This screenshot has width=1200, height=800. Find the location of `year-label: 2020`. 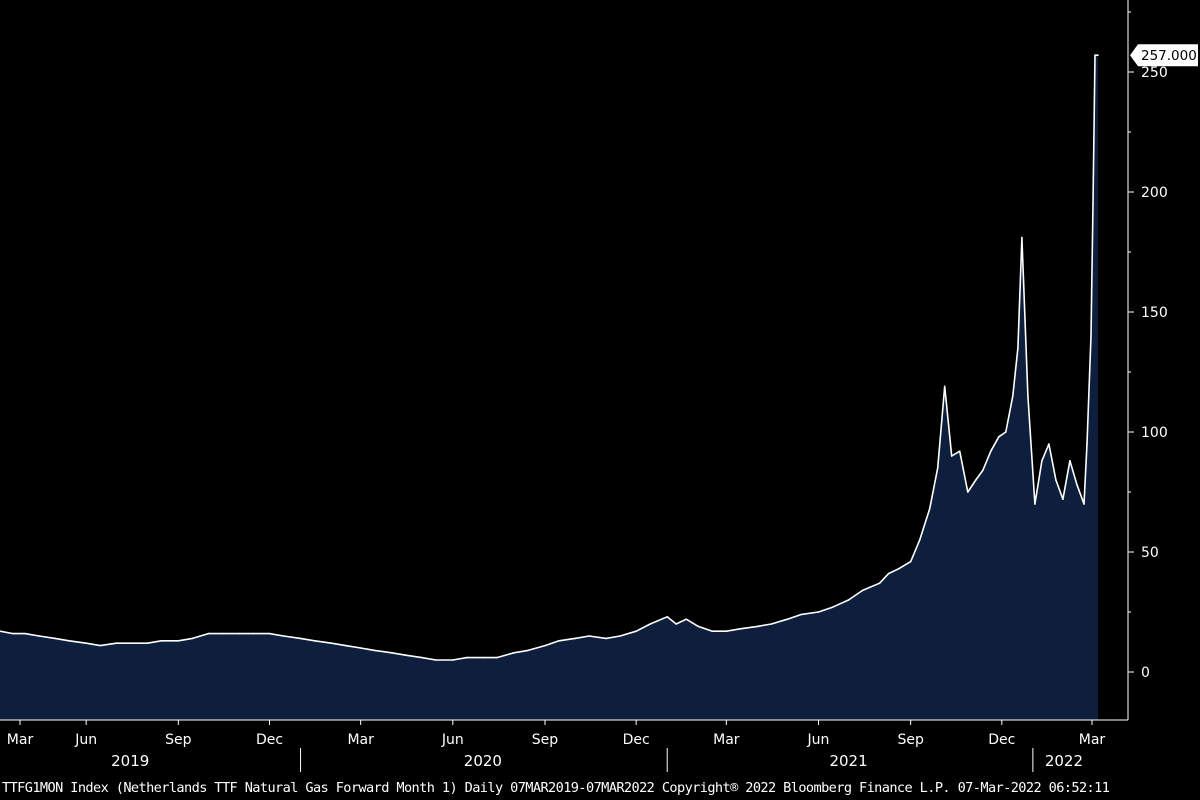

year-label: 2020 is located at coordinates (483, 761).